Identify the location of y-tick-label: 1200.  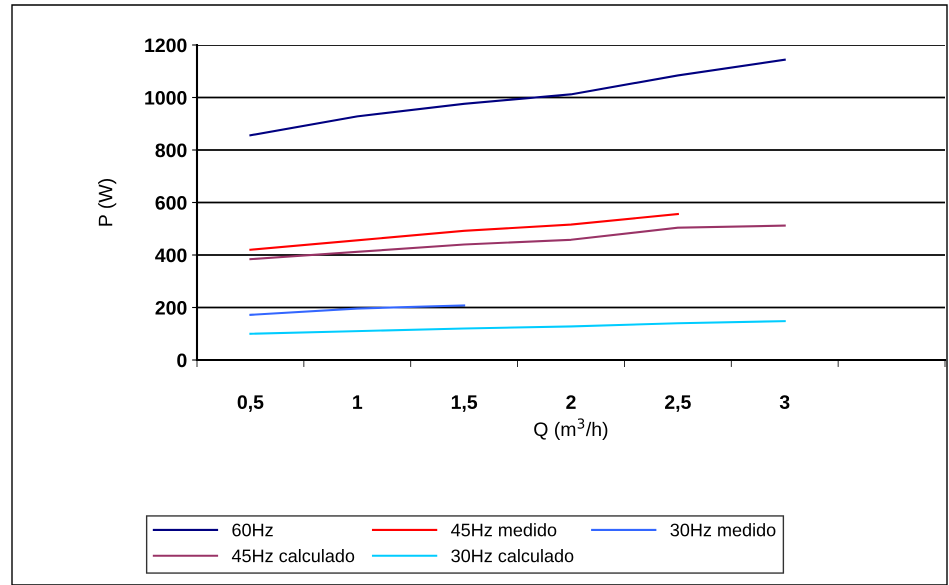
(165, 45).